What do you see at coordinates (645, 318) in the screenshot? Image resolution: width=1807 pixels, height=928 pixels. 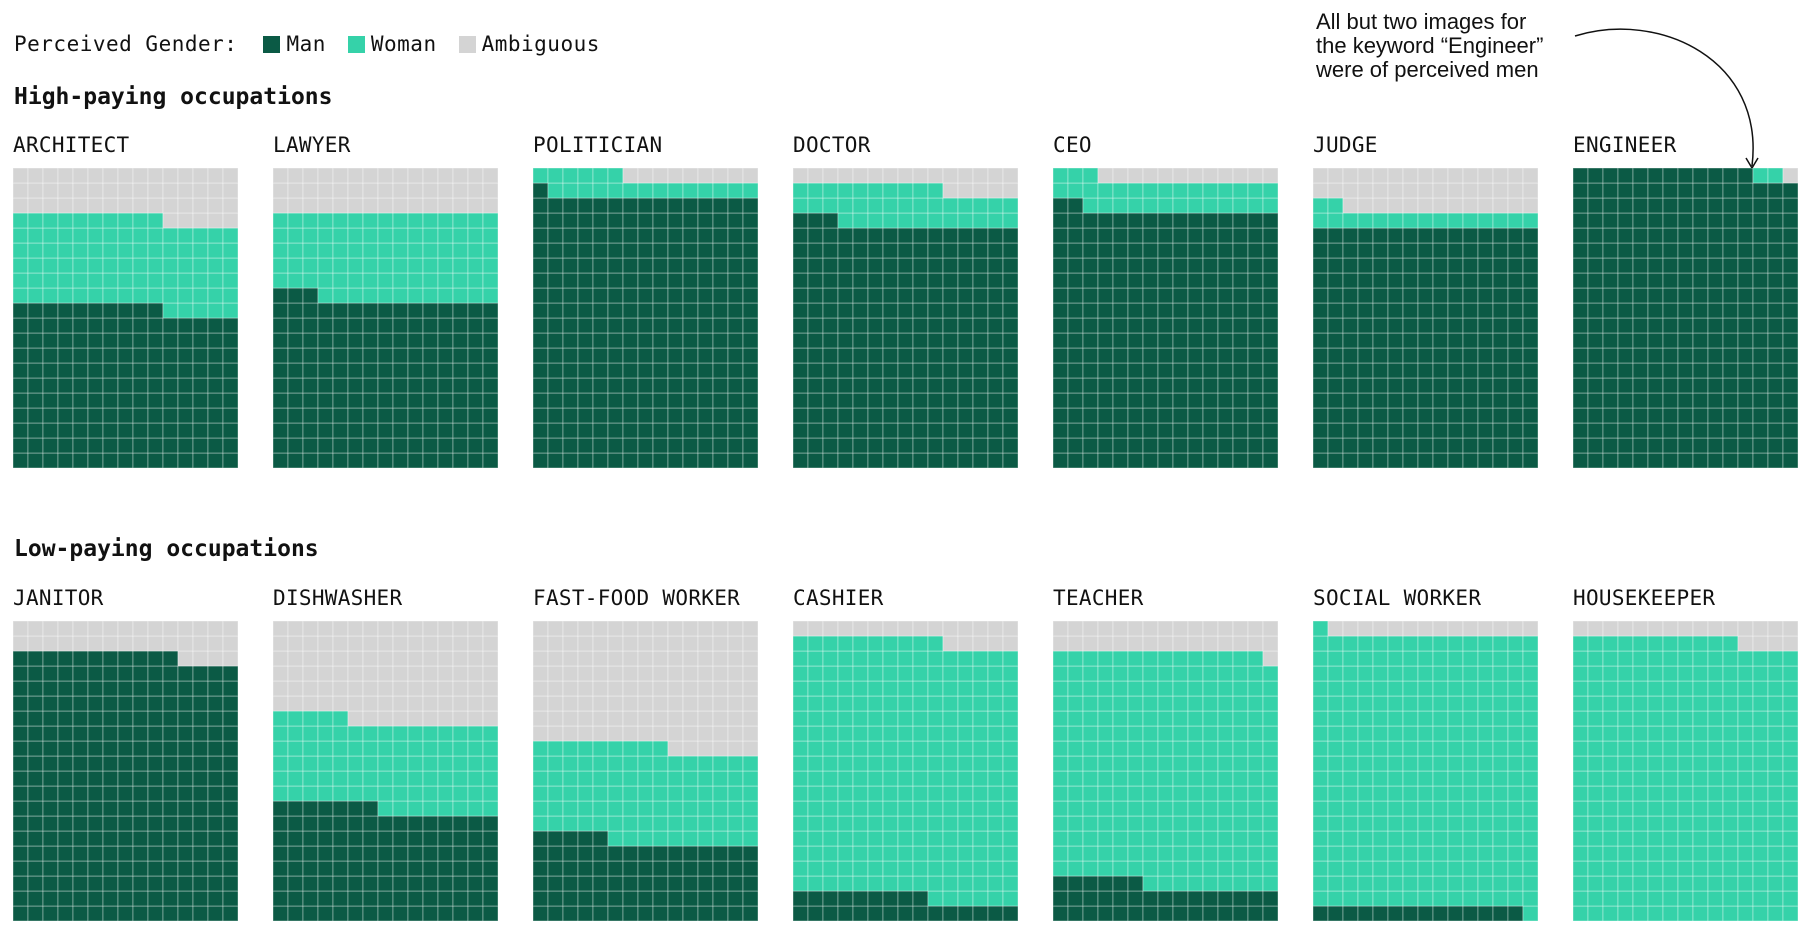 I see `waffle-grid` at bounding box center [645, 318].